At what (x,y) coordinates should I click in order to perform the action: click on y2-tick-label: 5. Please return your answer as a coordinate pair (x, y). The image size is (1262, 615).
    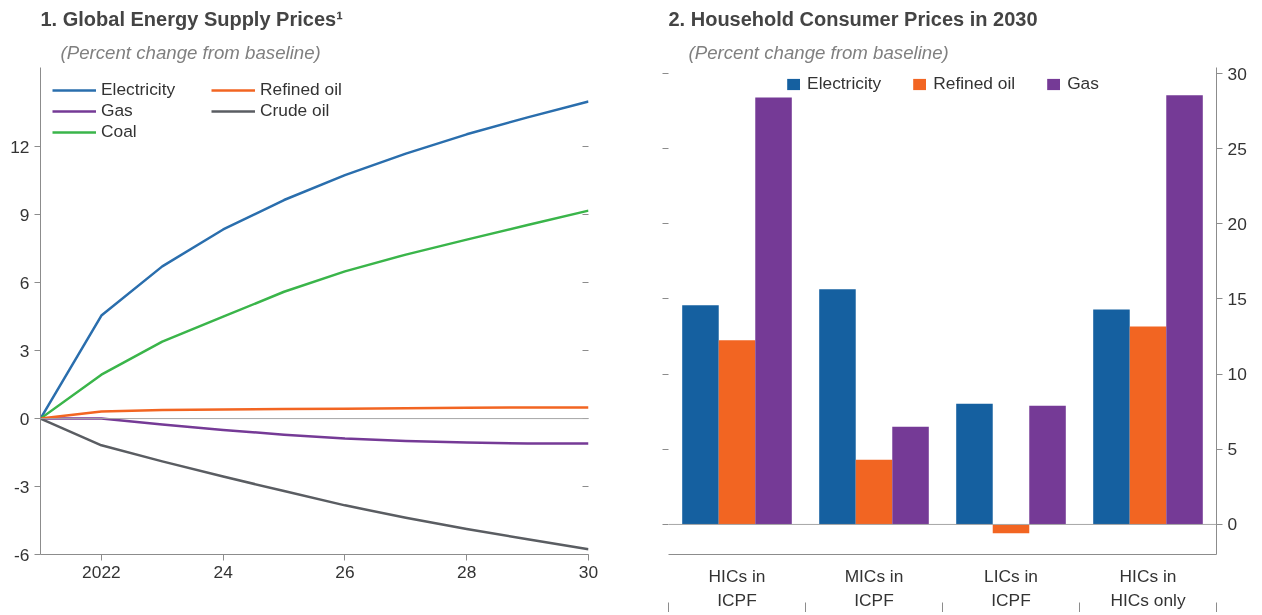
    Looking at the image, I should click on (1232, 449).